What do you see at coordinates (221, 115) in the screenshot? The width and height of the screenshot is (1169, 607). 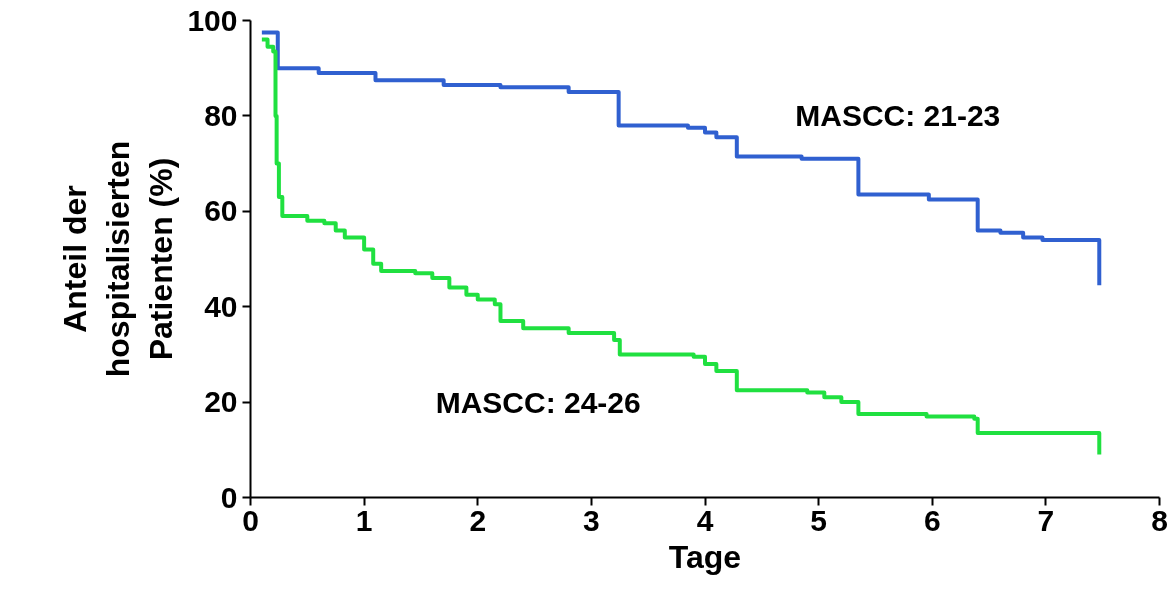 I see `y-tick-label: 80` at bounding box center [221, 115].